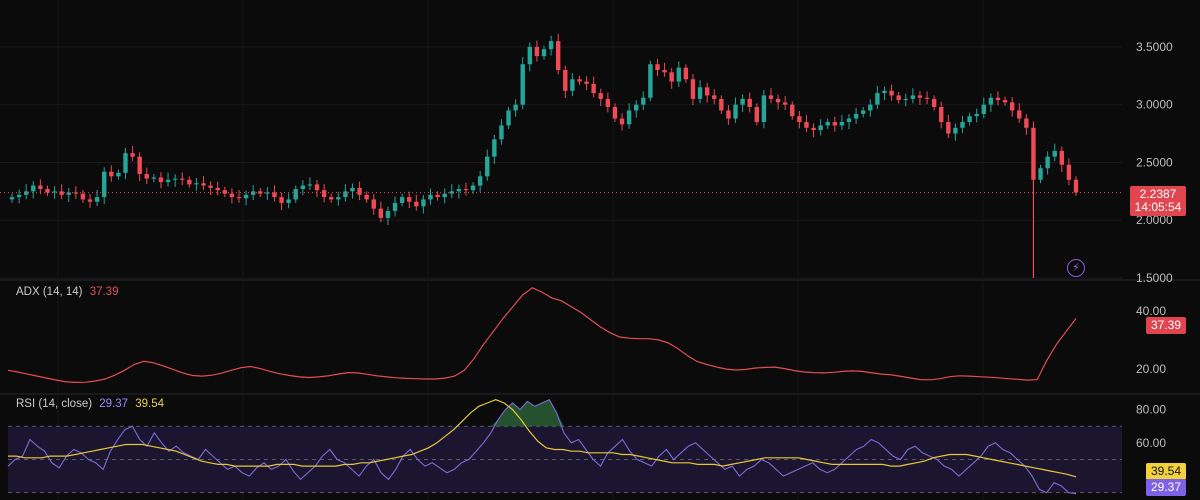 This screenshot has height=500, width=1200. I want to click on price-tick-label: 2.0000, so click(1154, 220).